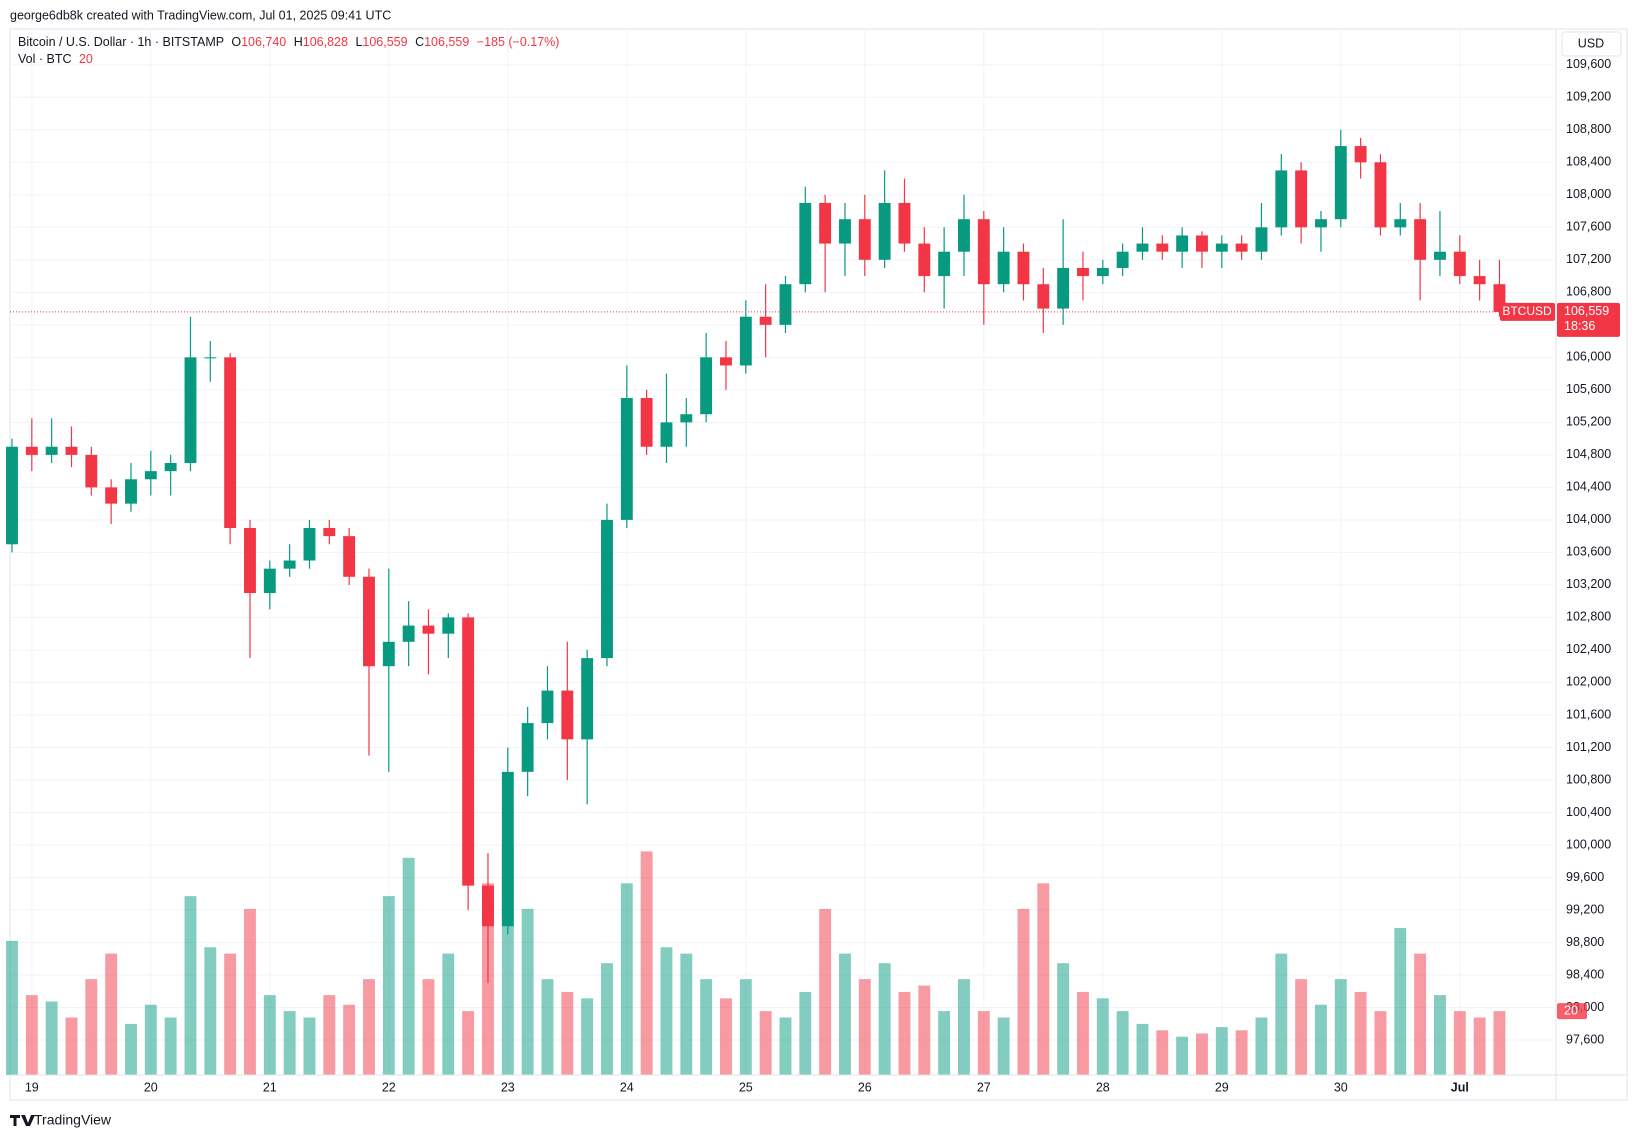 The width and height of the screenshot is (1635, 1137). Describe the element at coordinates (55, 59) in the screenshot. I see `volume-legend: Vol · BTC 20` at that location.